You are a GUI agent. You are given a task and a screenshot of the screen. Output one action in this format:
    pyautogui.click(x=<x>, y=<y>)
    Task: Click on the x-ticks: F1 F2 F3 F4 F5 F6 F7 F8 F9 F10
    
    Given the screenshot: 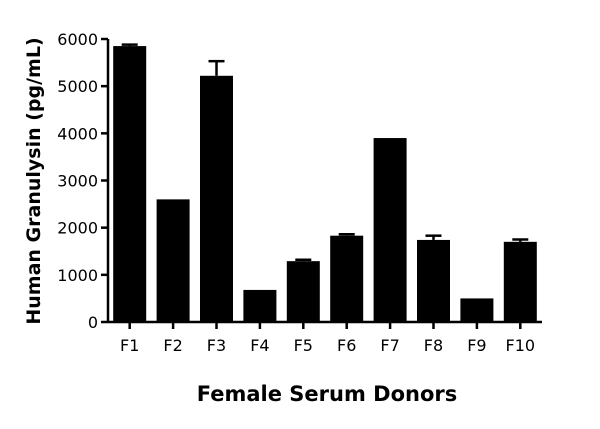 What is the action you would take?
    pyautogui.click(x=327, y=338)
    